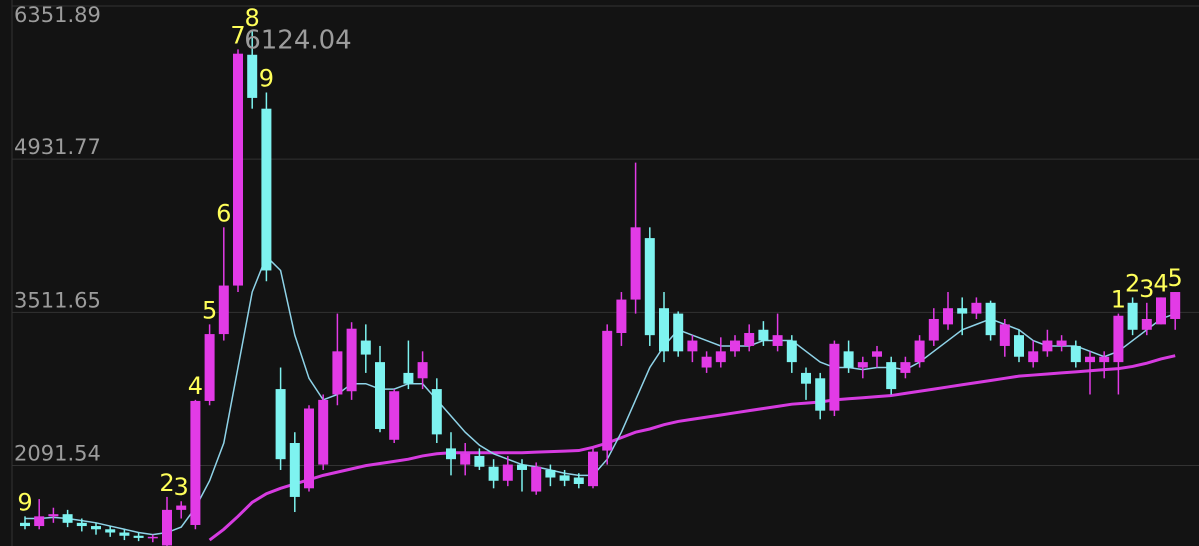 The height and width of the screenshot is (546, 1199). Describe the element at coordinates (252, 18) in the screenshot. I see `sequence-label: 8` at that location.